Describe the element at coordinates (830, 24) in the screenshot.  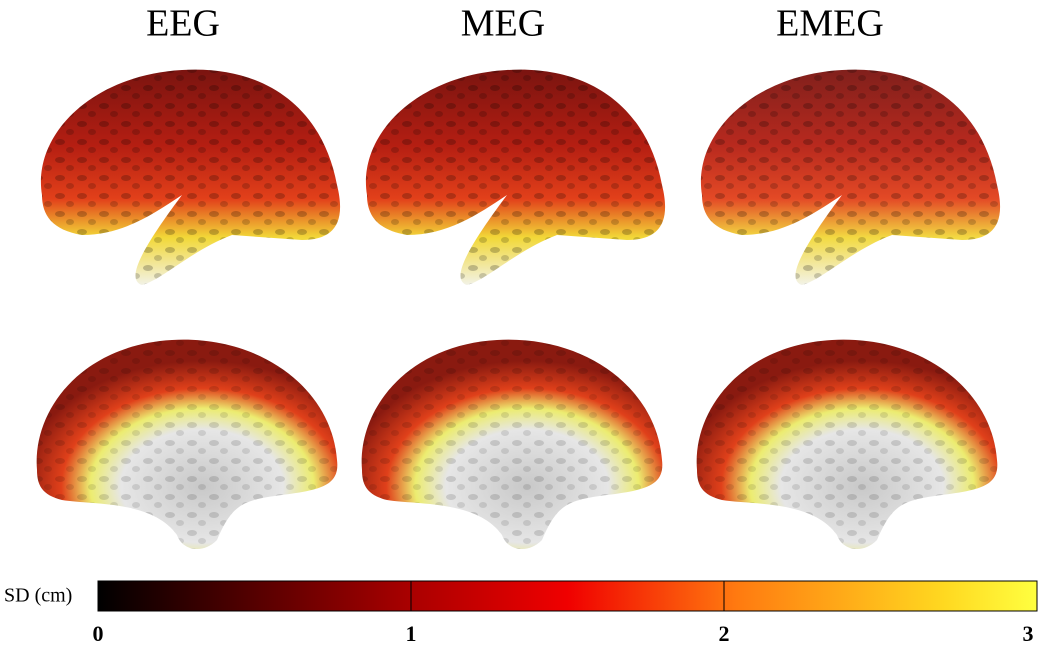
I see `column-title: EMEG` at that location.